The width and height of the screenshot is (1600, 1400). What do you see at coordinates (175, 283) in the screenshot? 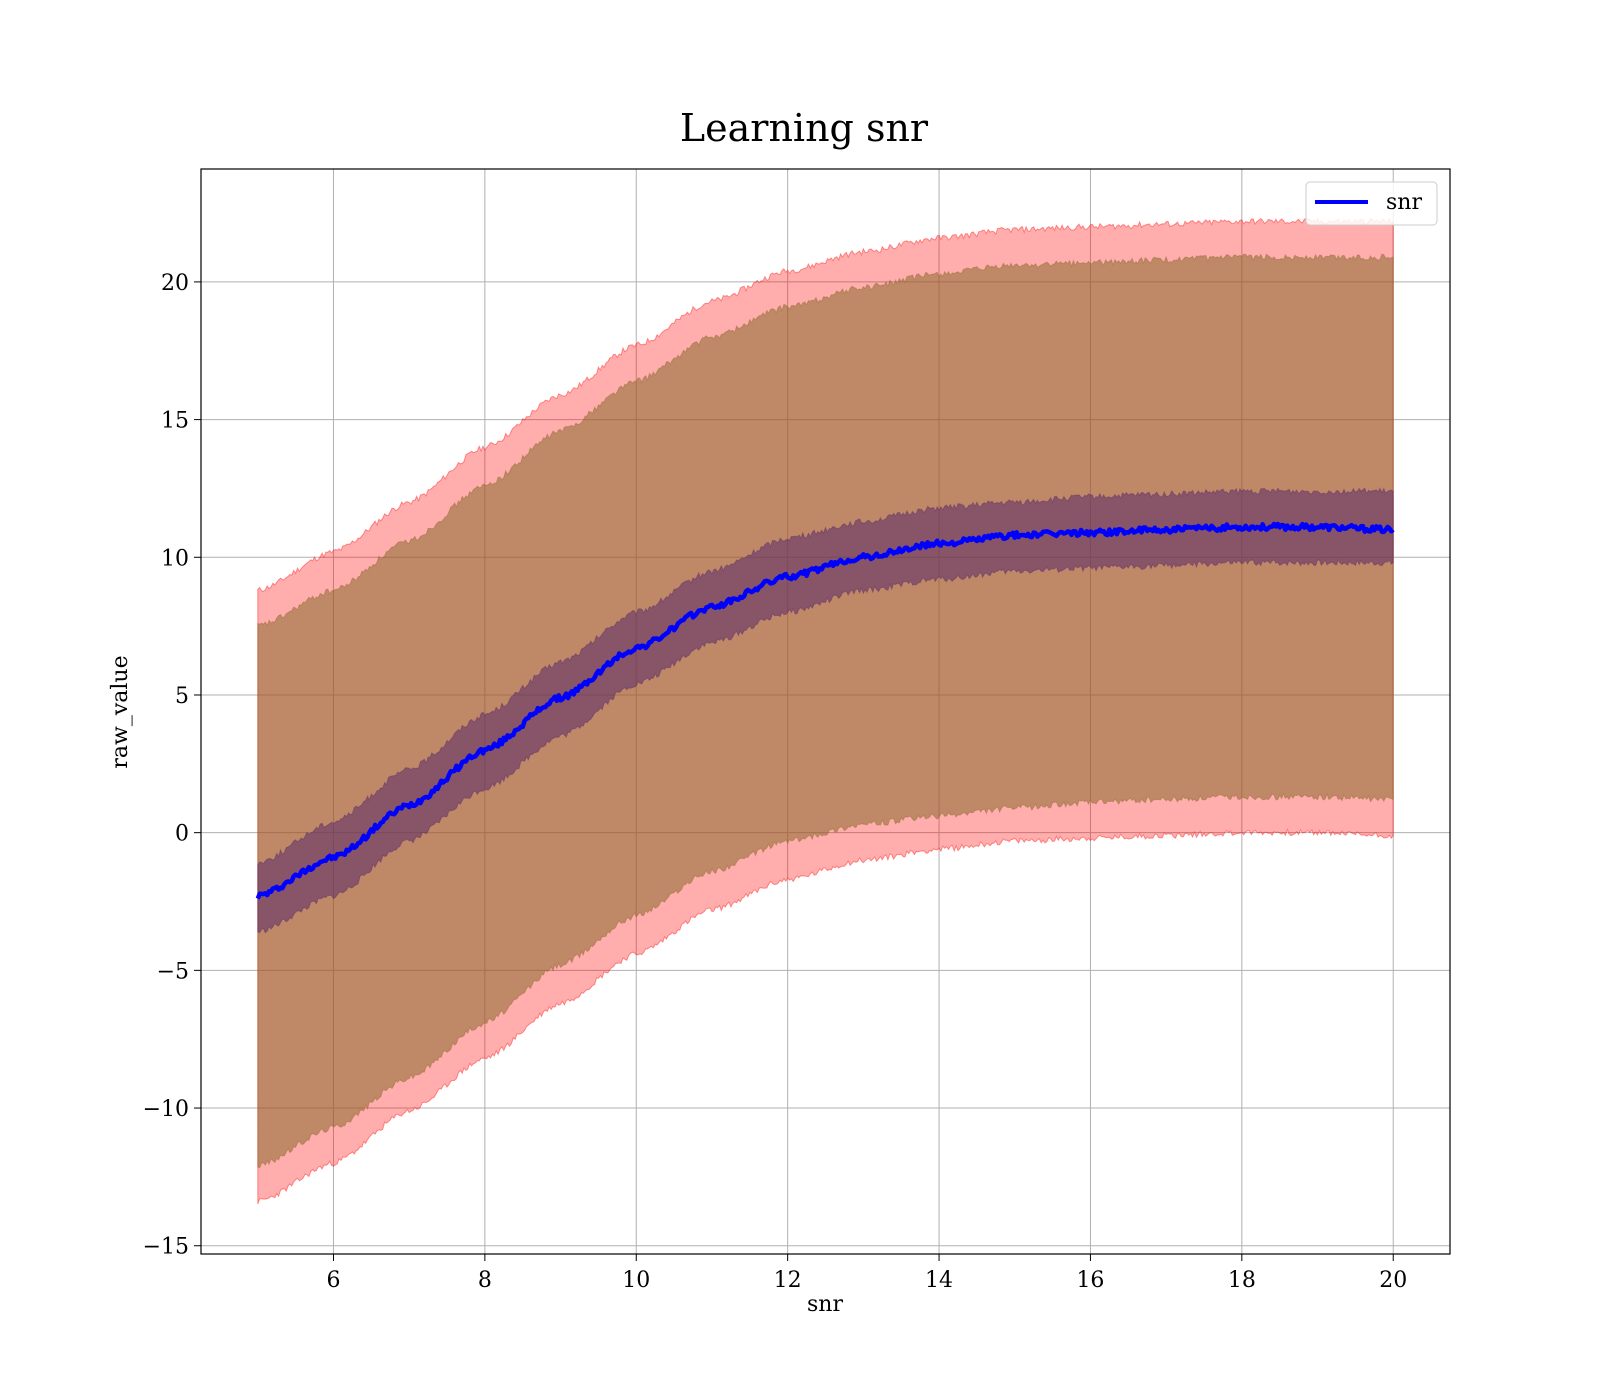
I see `y-tick-label: 20` at bounding box center [175, 283].